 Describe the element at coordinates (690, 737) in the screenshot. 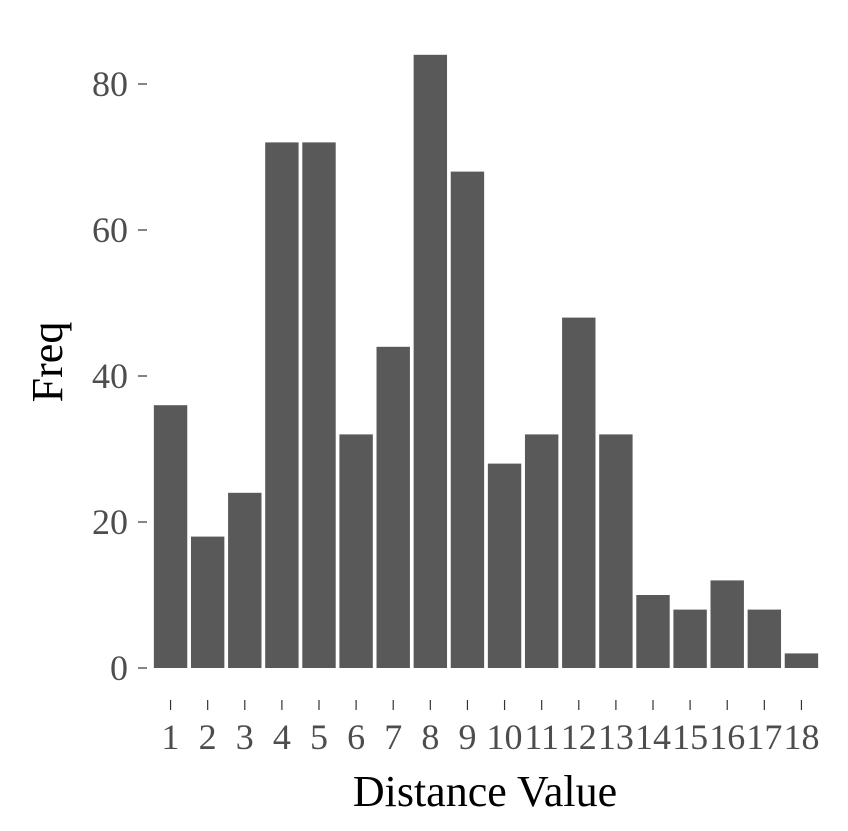

I see `x-tick-label-15: 15` at that location.